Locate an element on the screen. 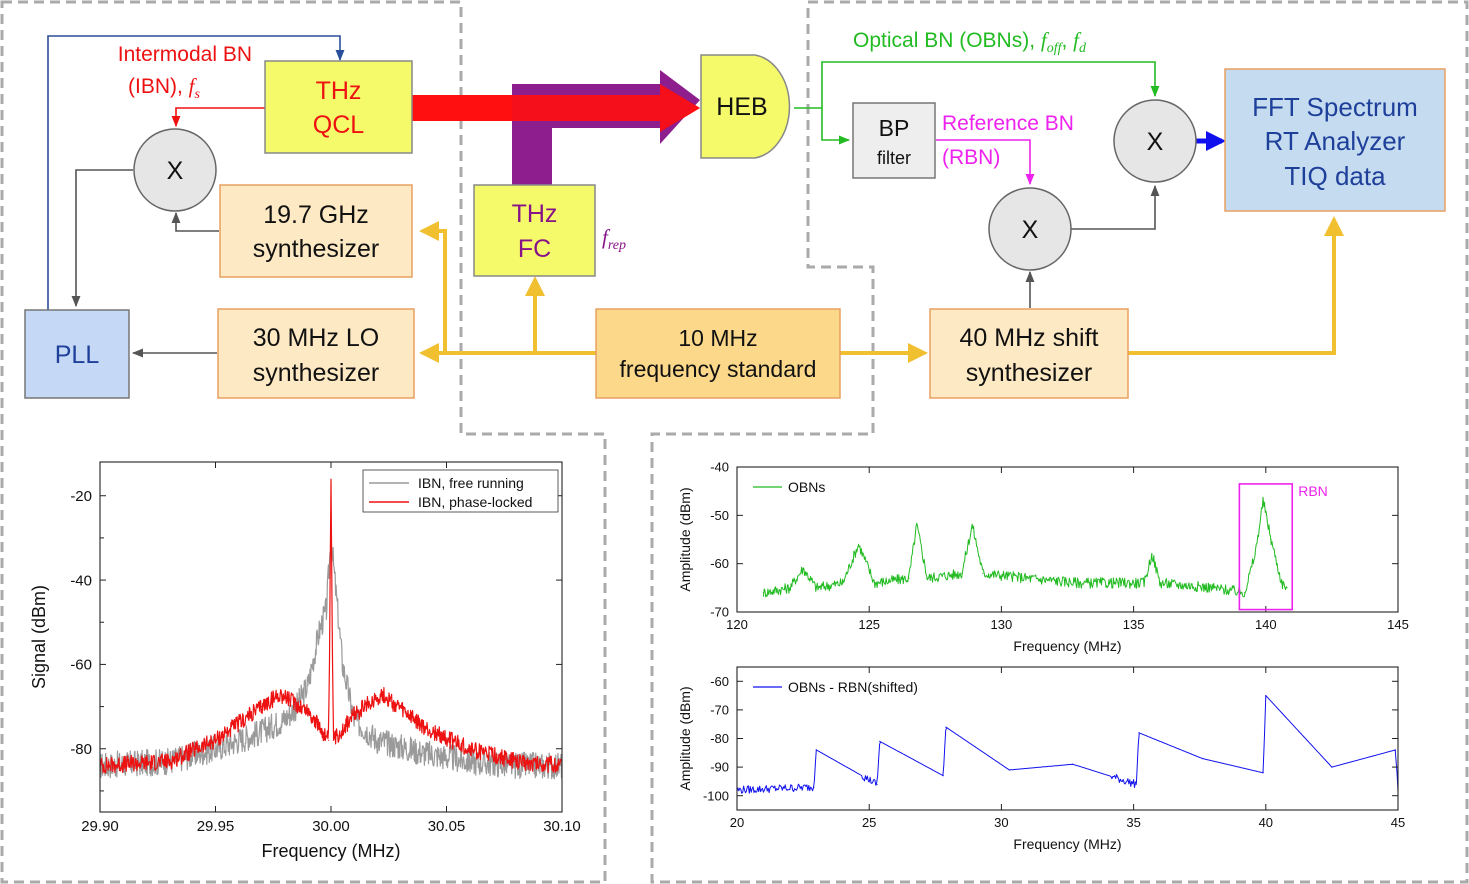  mixer-mid-right-label: X is located at coordinates (1030, 230).